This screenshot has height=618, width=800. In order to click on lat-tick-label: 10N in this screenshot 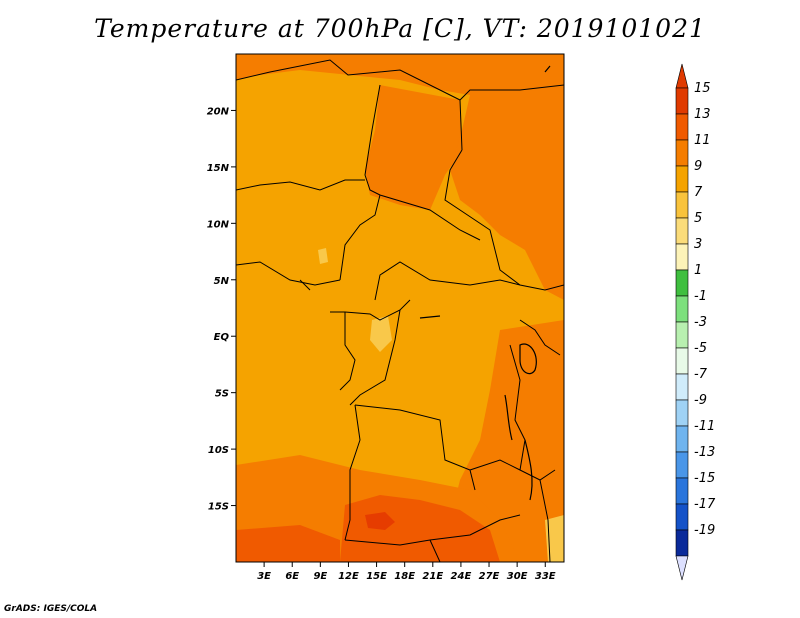, I will do `click(218, 224)`.